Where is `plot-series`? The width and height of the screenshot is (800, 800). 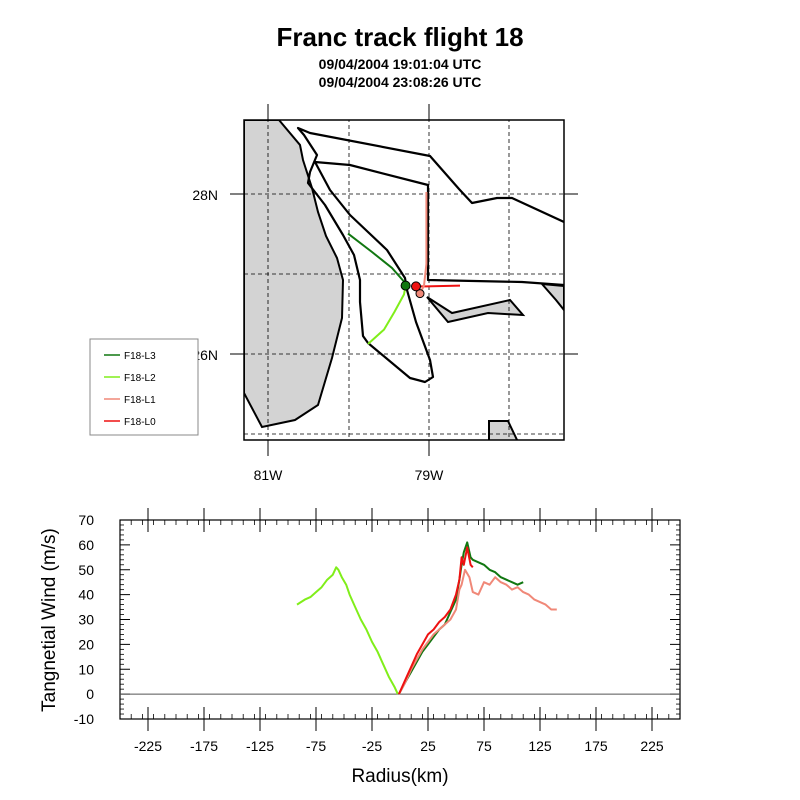
plot-series is located at coordinates (426, 618).